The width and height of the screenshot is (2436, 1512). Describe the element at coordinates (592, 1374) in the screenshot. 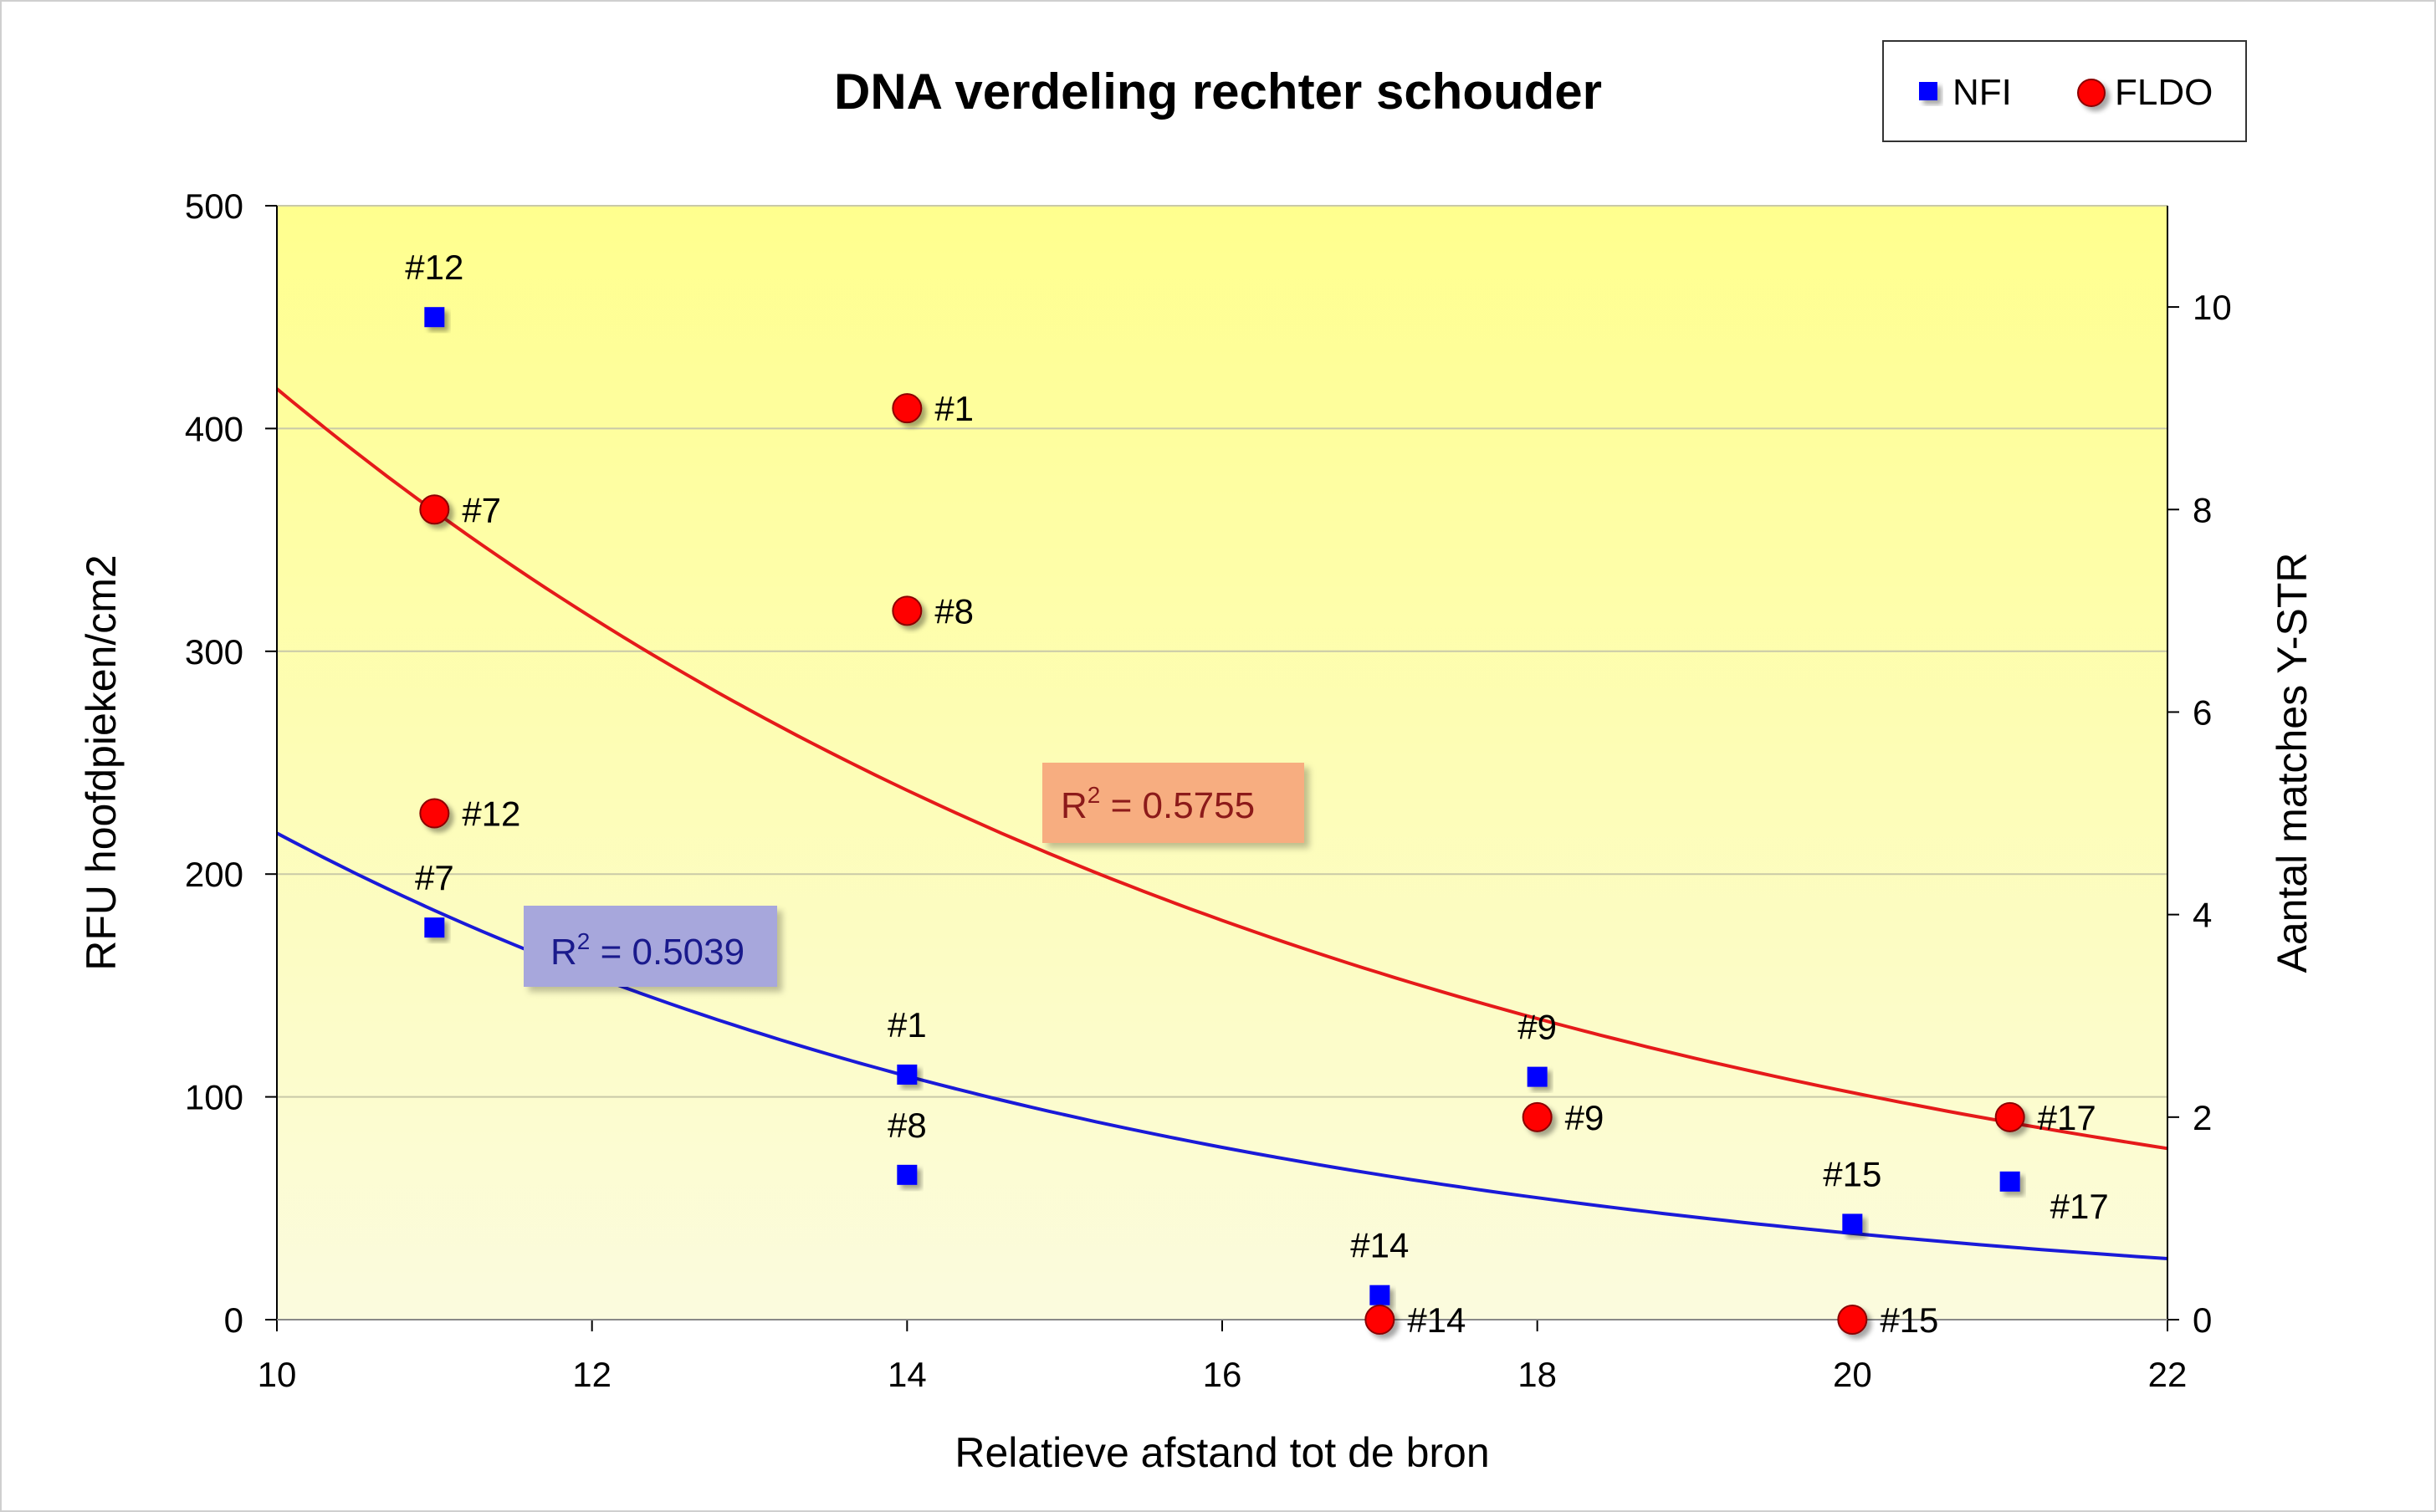

I see `x-tick-label: 12` at that location.